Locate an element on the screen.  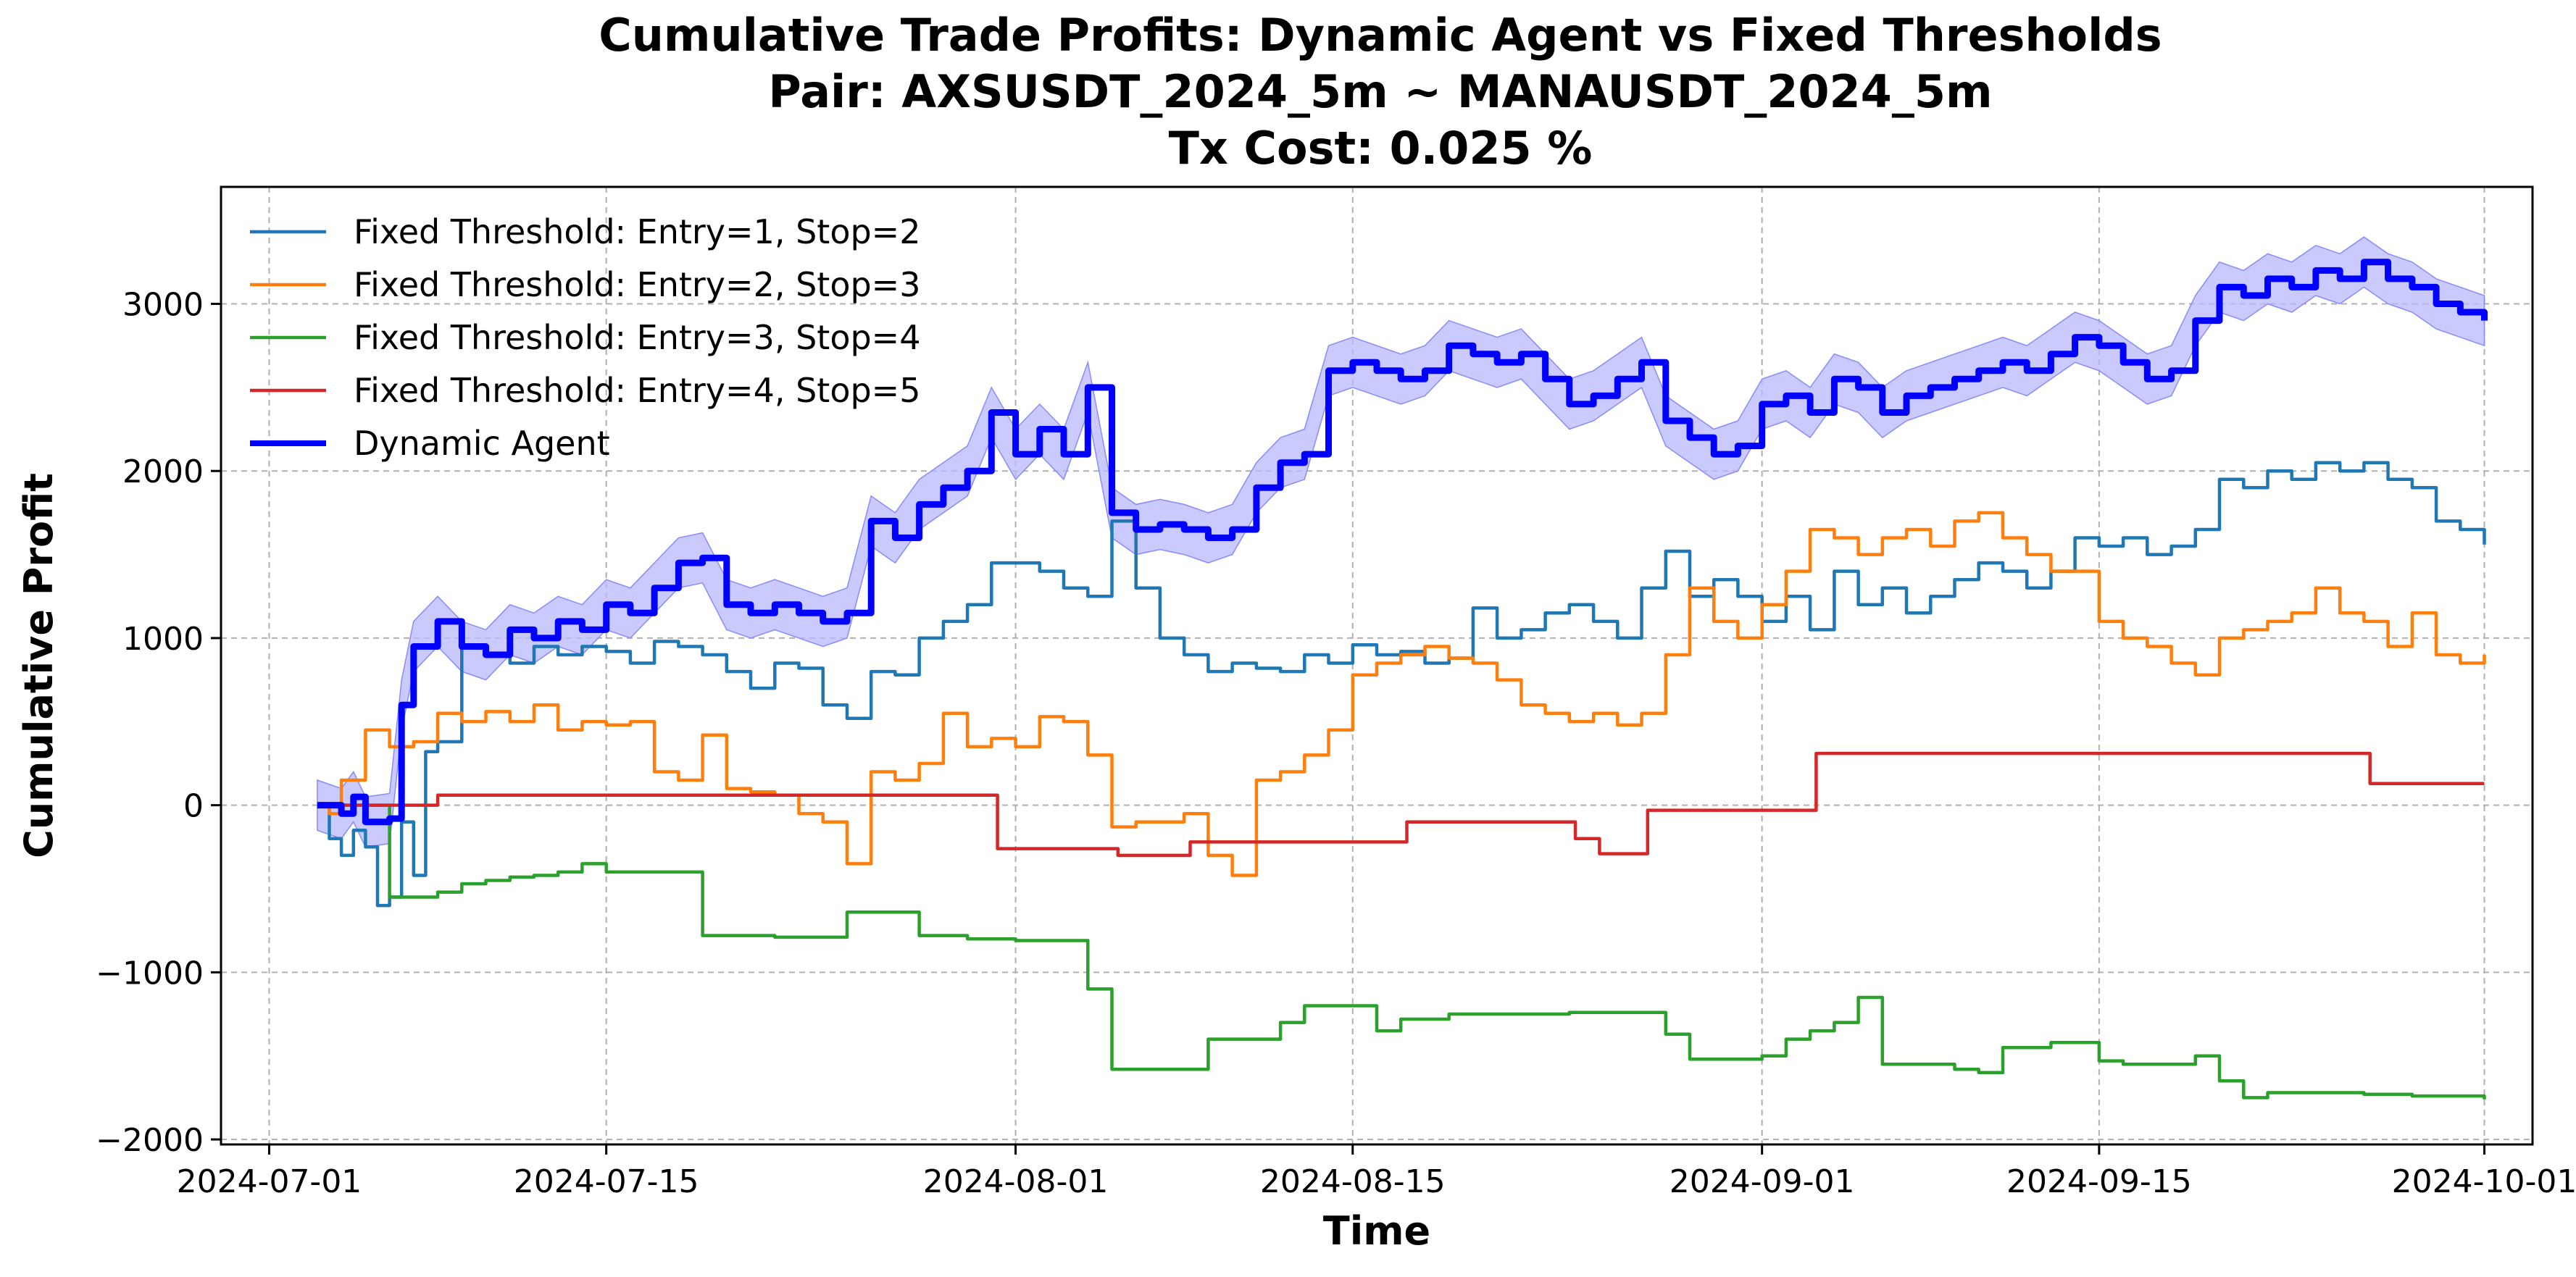
legend-label: Dynamic Agent is located at coordinates (482, 443).